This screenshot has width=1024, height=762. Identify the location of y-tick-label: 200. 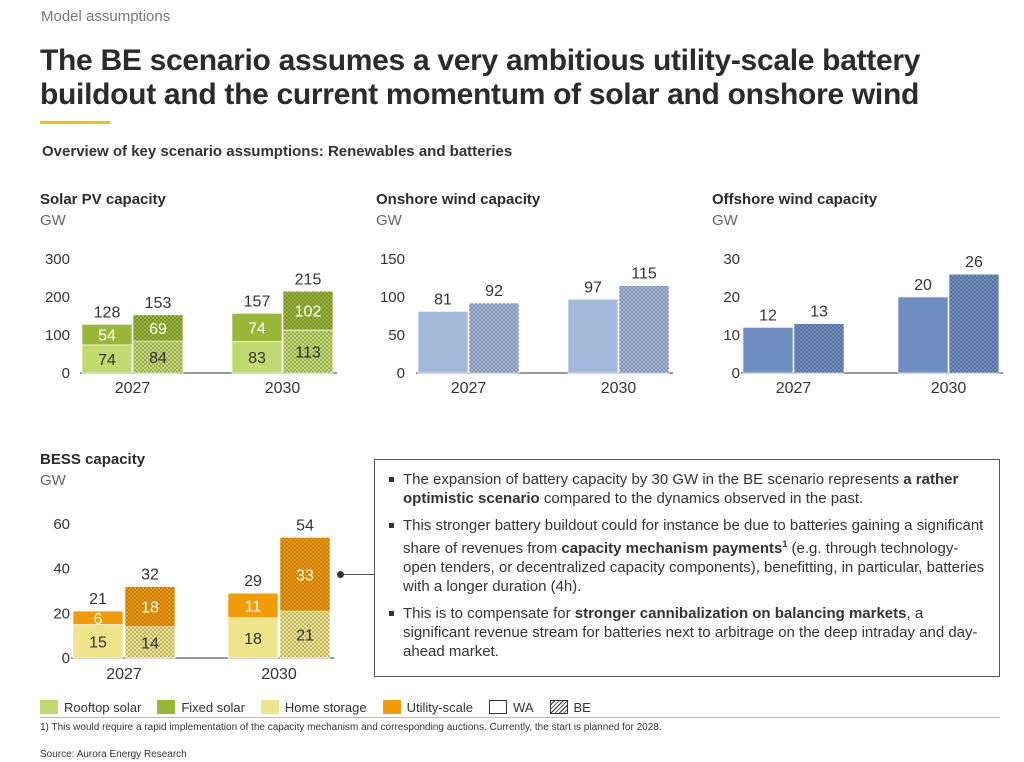
(57, 297).